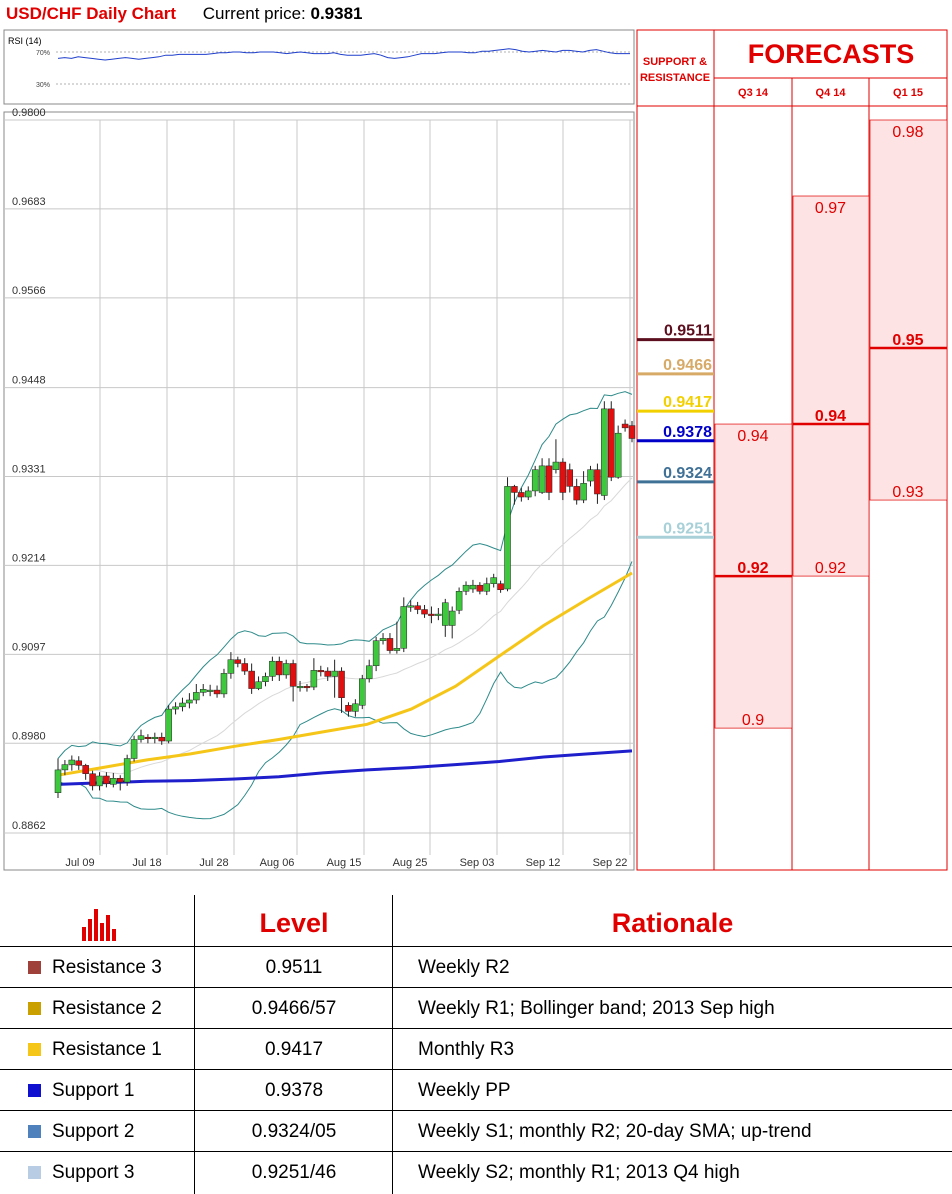 The width and height of the screenshot is (952, 1194). What do you see at coordinates (107, 1049) in the screenshot?
I see `level-name: Resistance 1` at bounding box center [107, 1049].